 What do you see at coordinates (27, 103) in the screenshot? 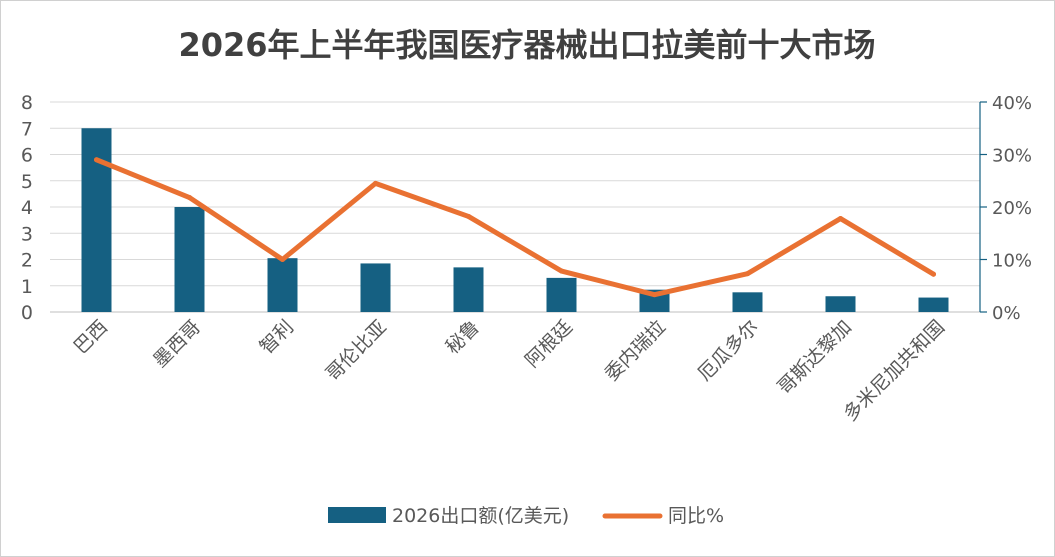
I see `left-tick-label: 8` at bounding box center [27, 103].